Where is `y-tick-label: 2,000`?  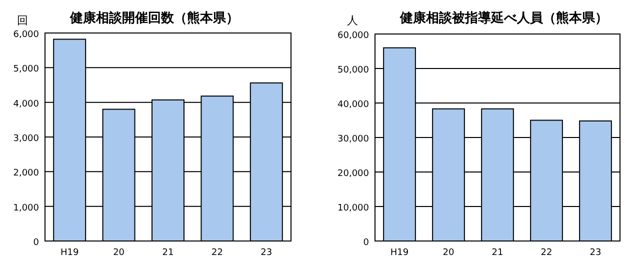
y-tick-label: 2,000 is located at coordinates (26, 173).